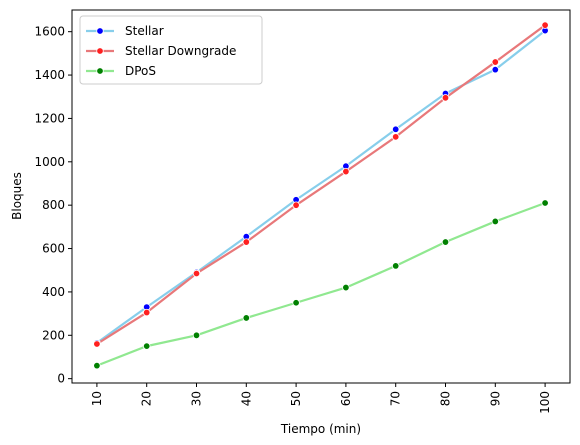 The height and width of the screenshot is (445, 580). I want to click on x-tick-label: 20, so click(147, 398).